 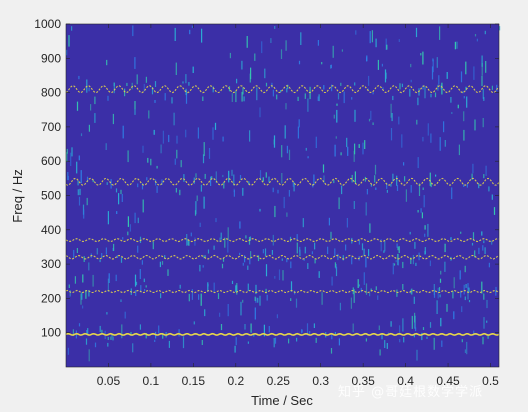 What do you see at coordinates (47, 24) in the screenshot?
I see `y-tick-label: 1000` at bounding box center [47, 24].